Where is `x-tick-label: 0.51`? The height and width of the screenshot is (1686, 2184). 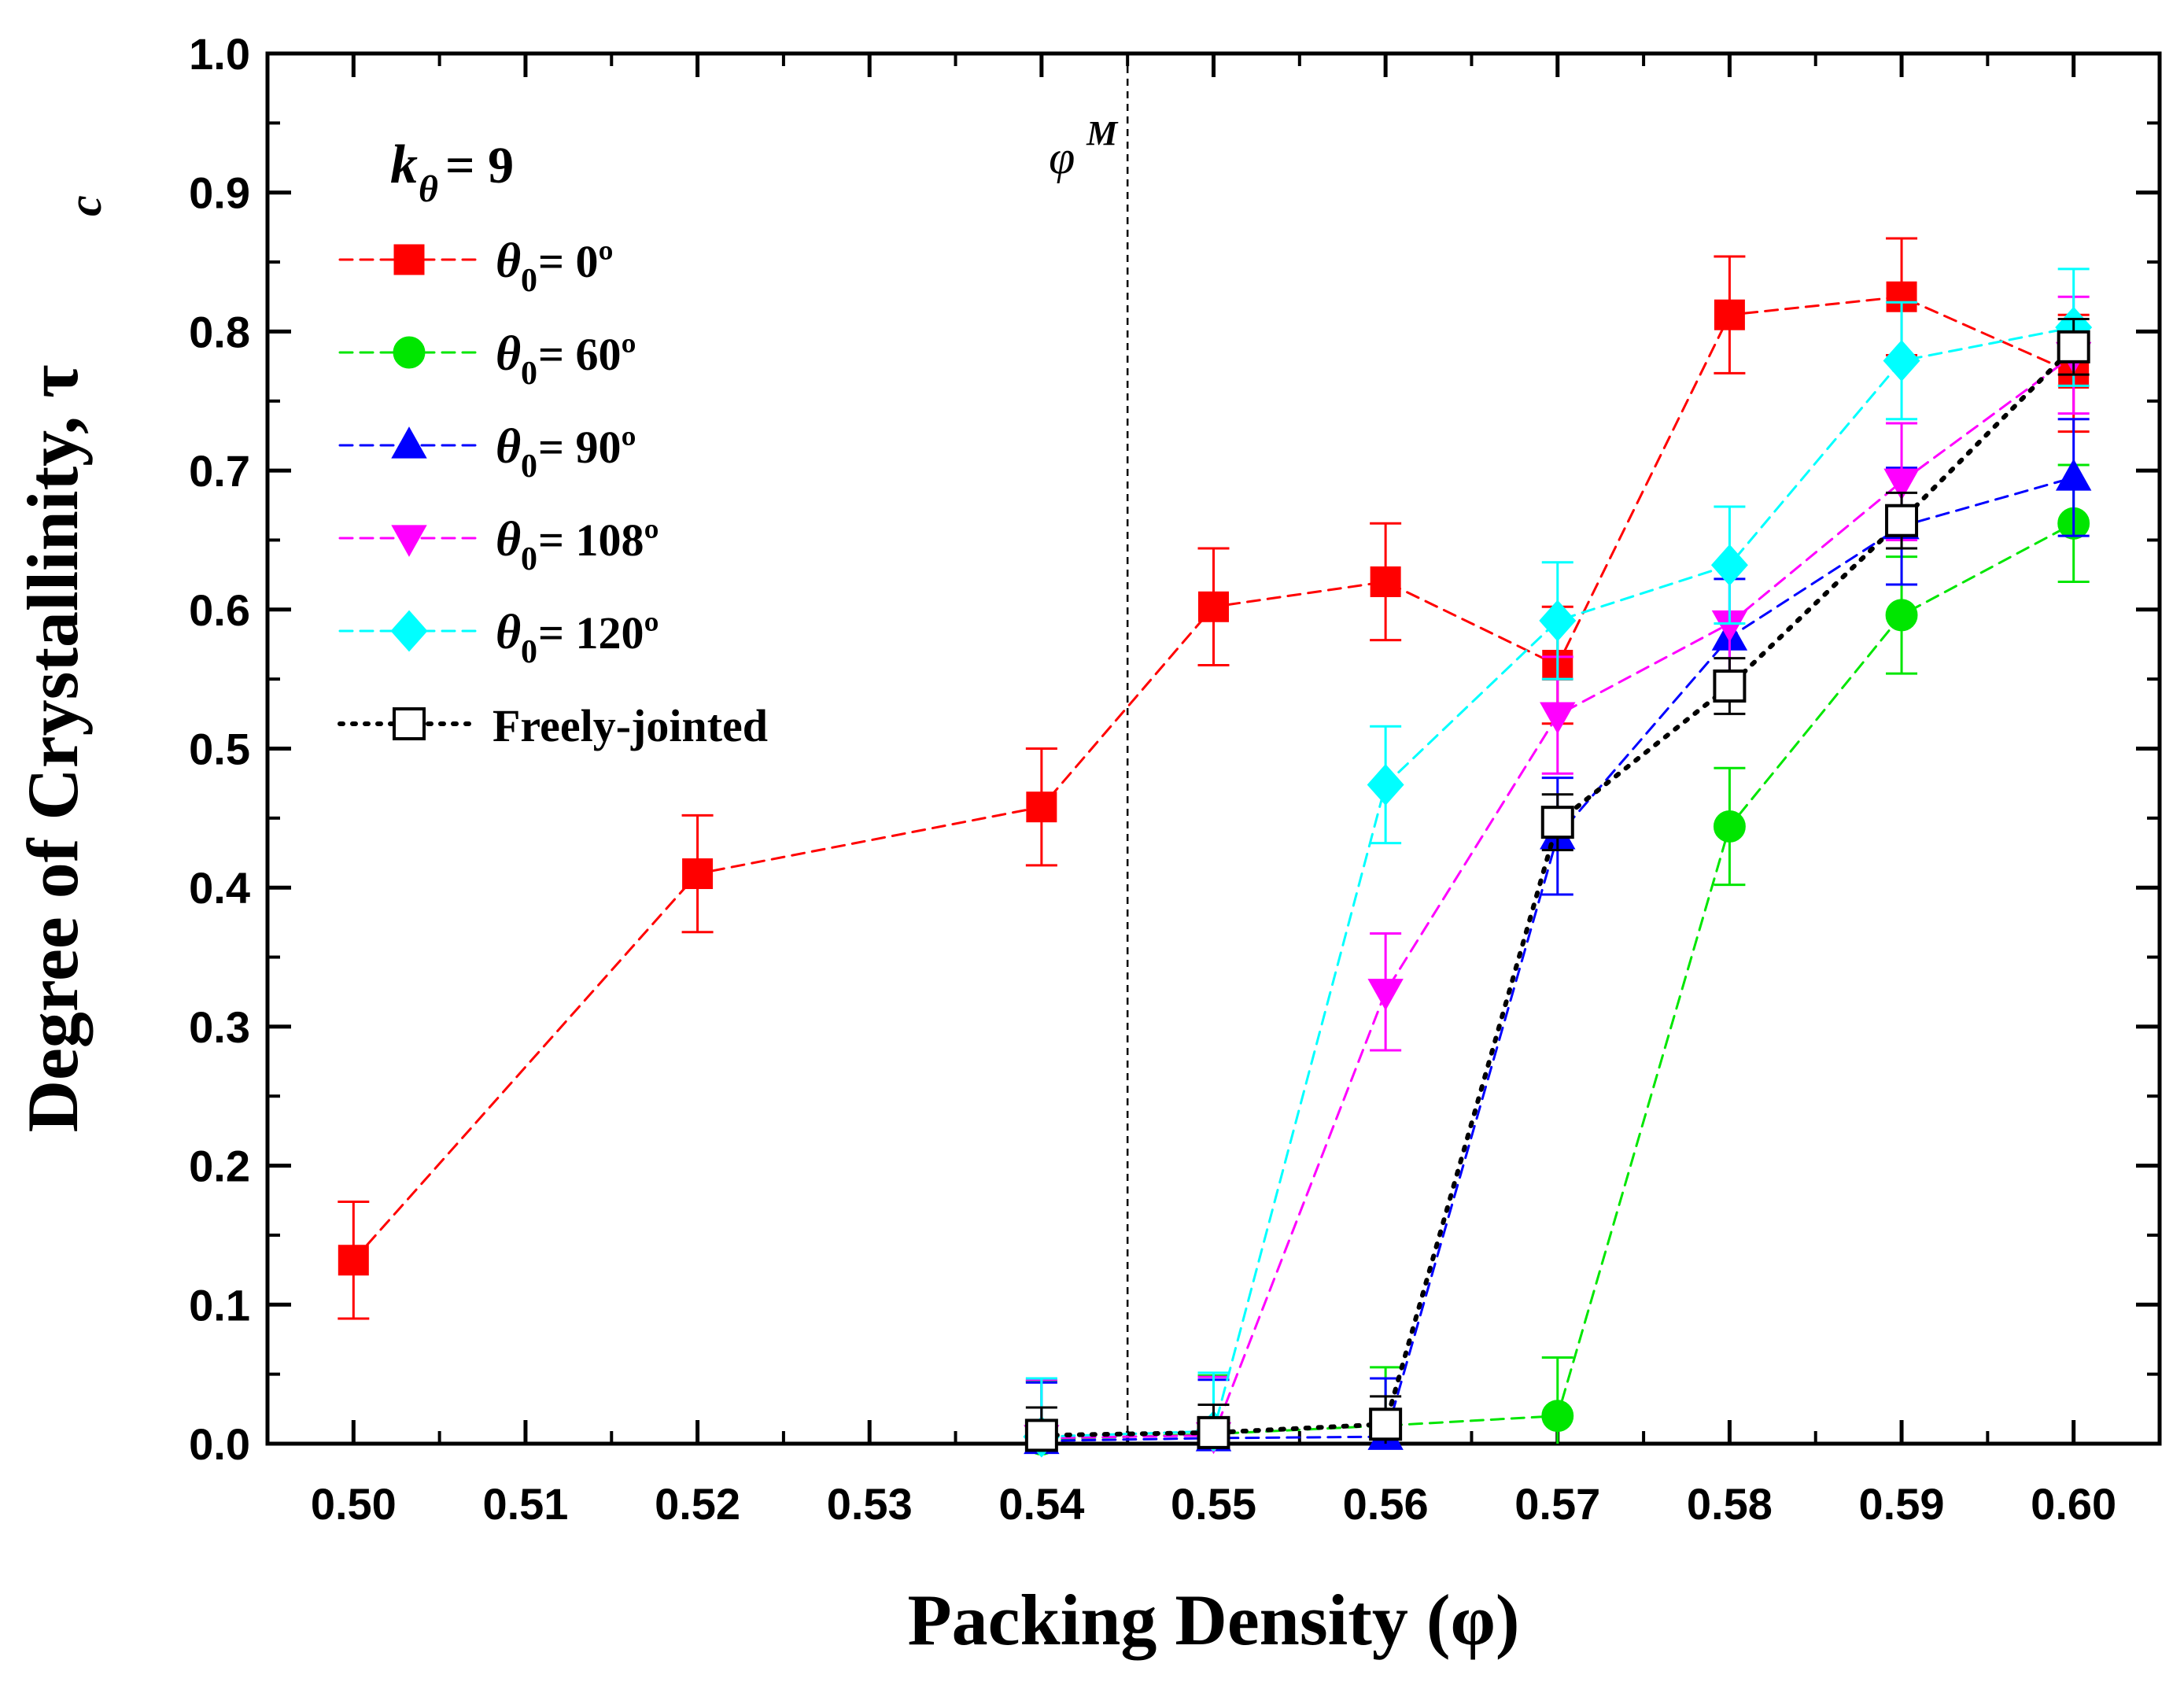
x-tick-label: 0.51 is located at coordinates (525, 1504).